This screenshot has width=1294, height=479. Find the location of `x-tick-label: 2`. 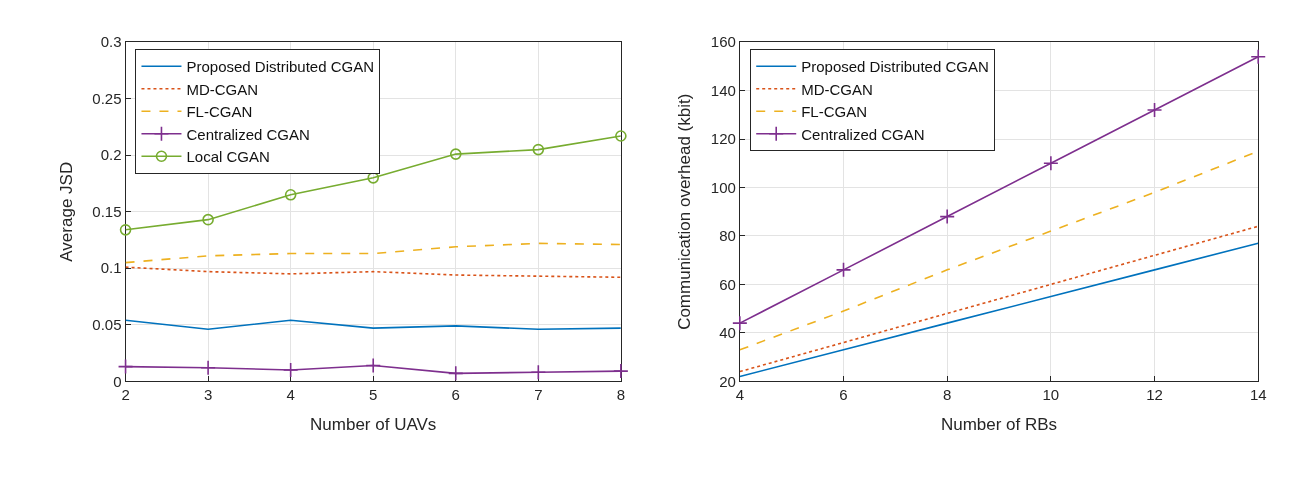

x-tick-label: 2 is located at coordinates (125, 395).